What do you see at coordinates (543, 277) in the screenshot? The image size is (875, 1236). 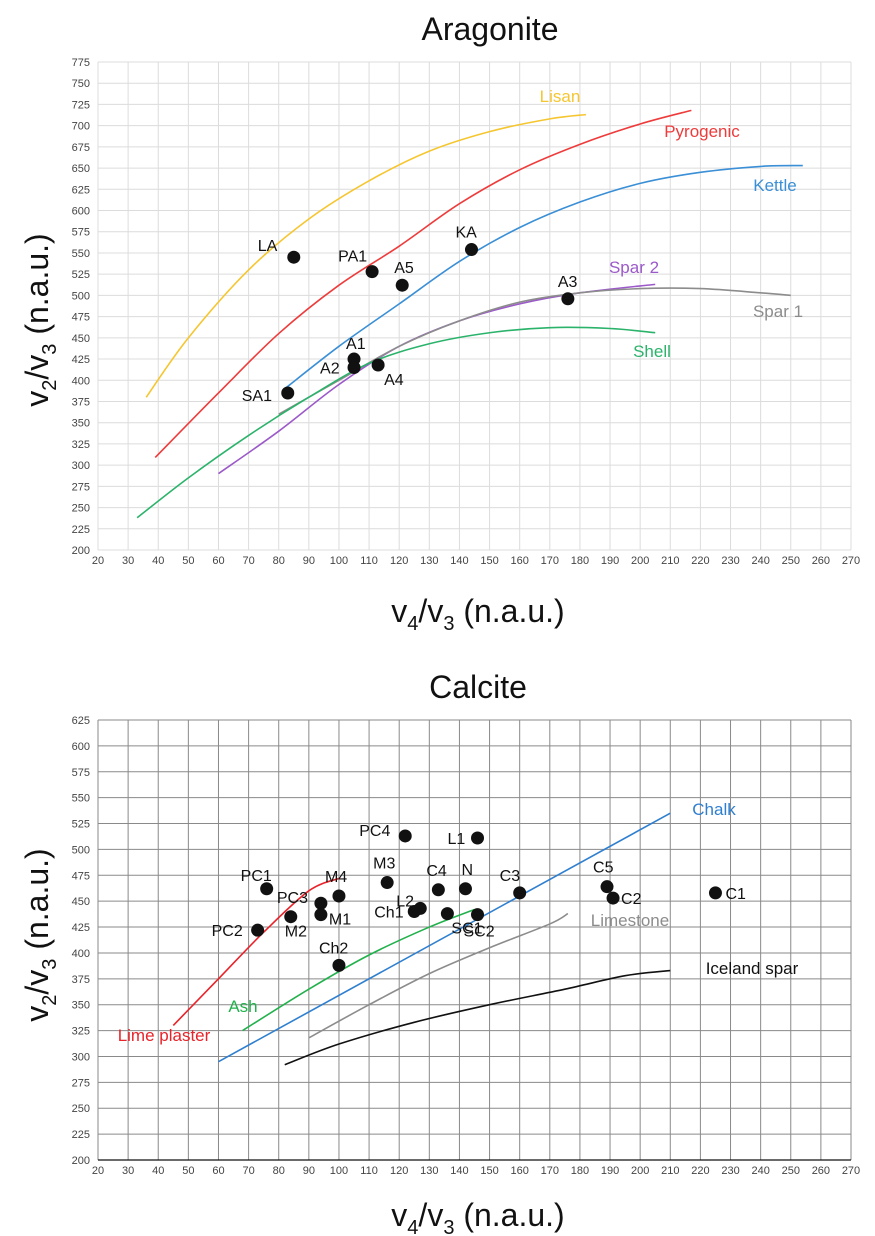 I see `series-line-kettle` at bounding box center [543, 277].